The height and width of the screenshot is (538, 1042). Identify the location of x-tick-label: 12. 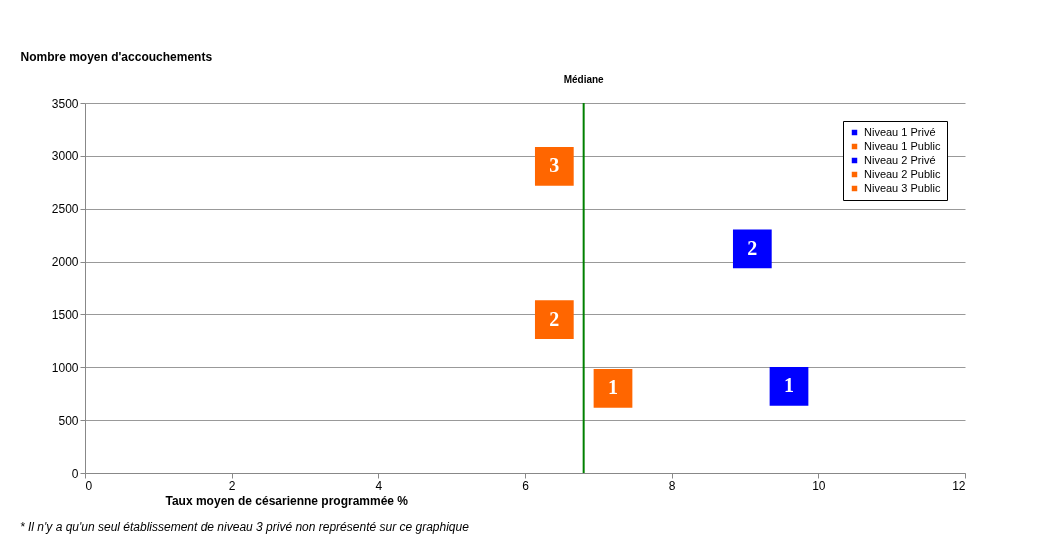
(959, 485).